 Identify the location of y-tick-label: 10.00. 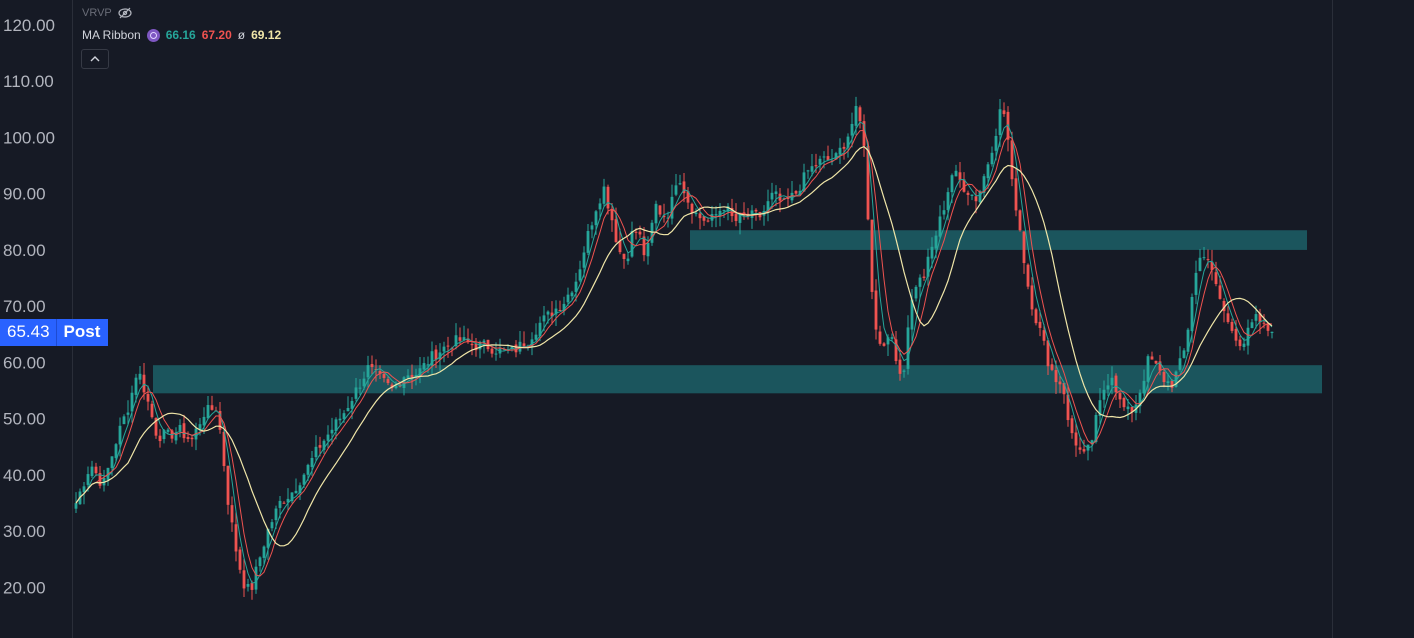
(24, 636).